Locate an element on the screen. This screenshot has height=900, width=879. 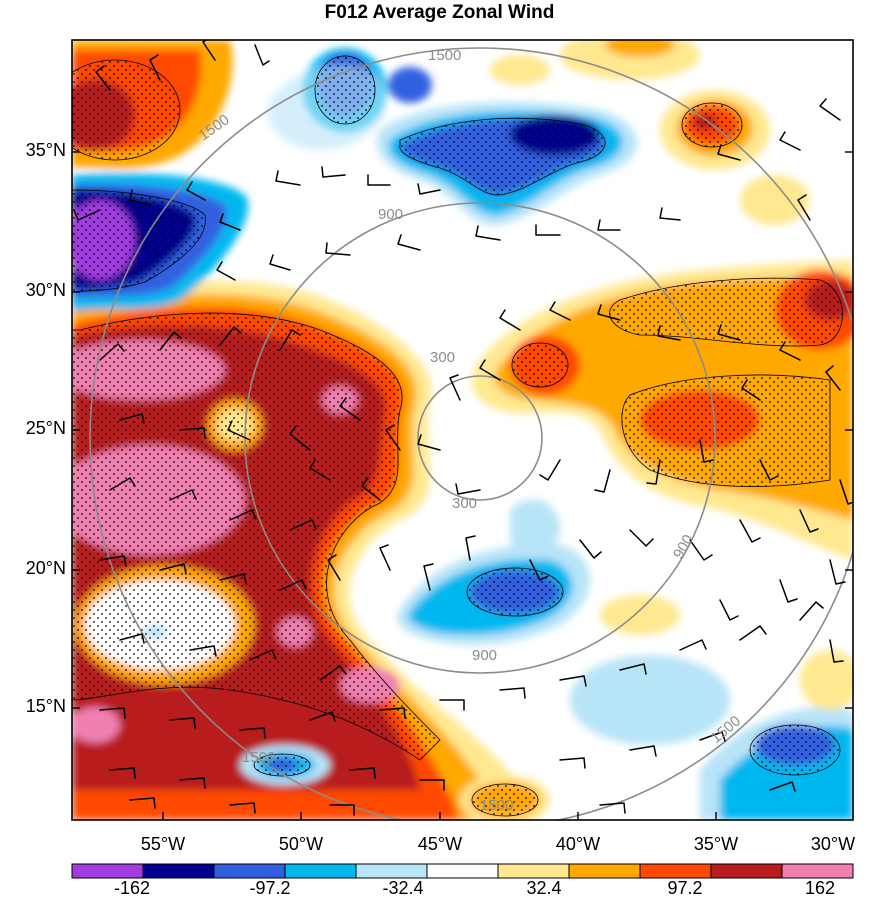
longitude-label-40w: 40°W is located at coordinates (578, 844).